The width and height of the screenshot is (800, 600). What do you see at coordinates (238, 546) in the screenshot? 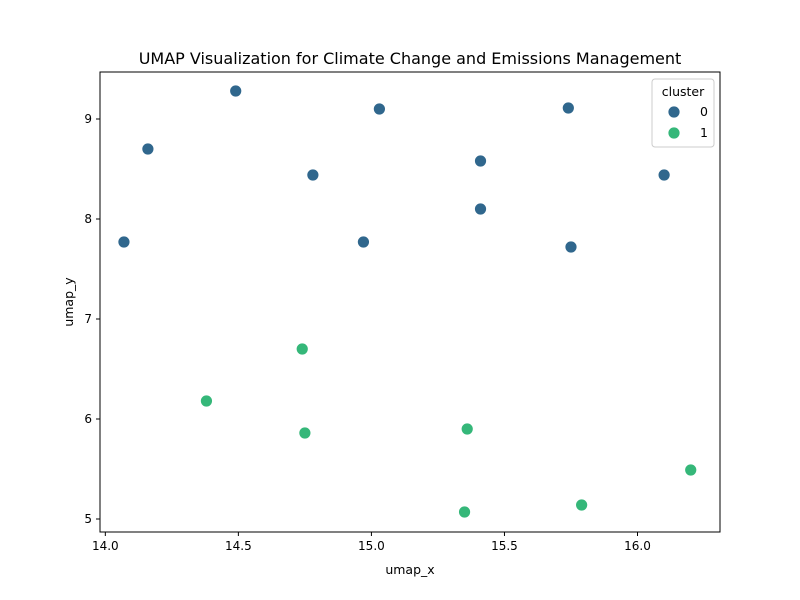
I see `x-tick-label: 14.5` at bounding box center [238, 546].